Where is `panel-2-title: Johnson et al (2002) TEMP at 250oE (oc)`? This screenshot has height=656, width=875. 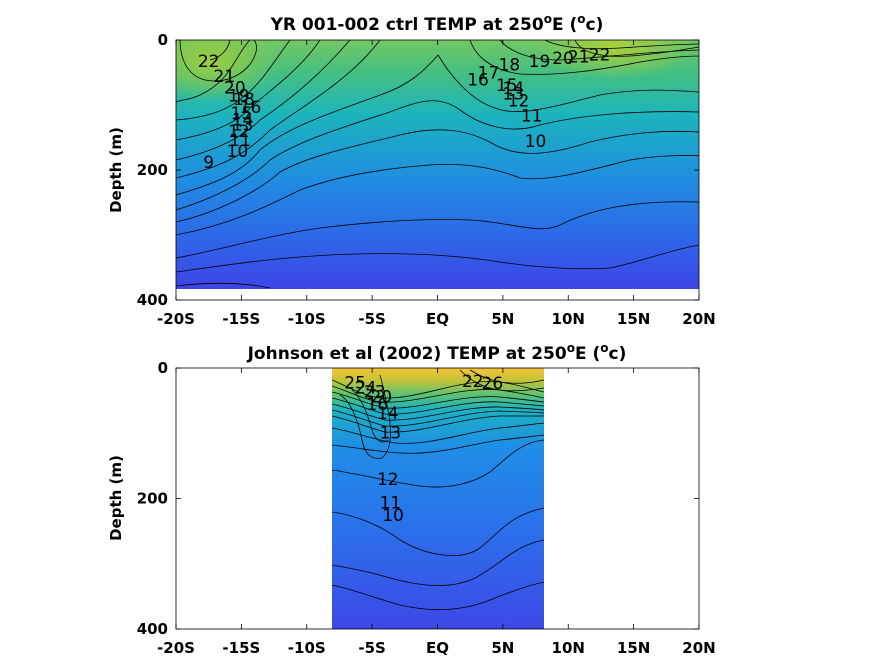
panel-2-title: Johnson et al (2002) TEMP at 250oE (oc) is located at coordinates (437, 352).